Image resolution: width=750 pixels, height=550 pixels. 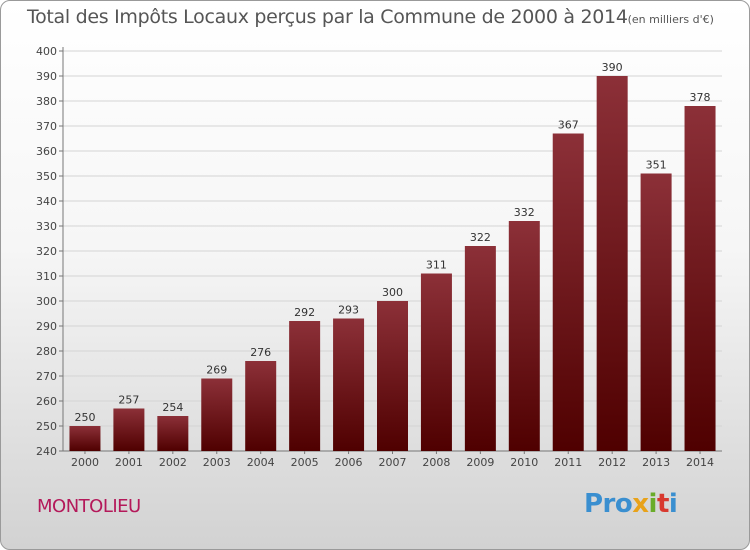 I want to click on data-label-2012: 390, so click(x=612, y=67).